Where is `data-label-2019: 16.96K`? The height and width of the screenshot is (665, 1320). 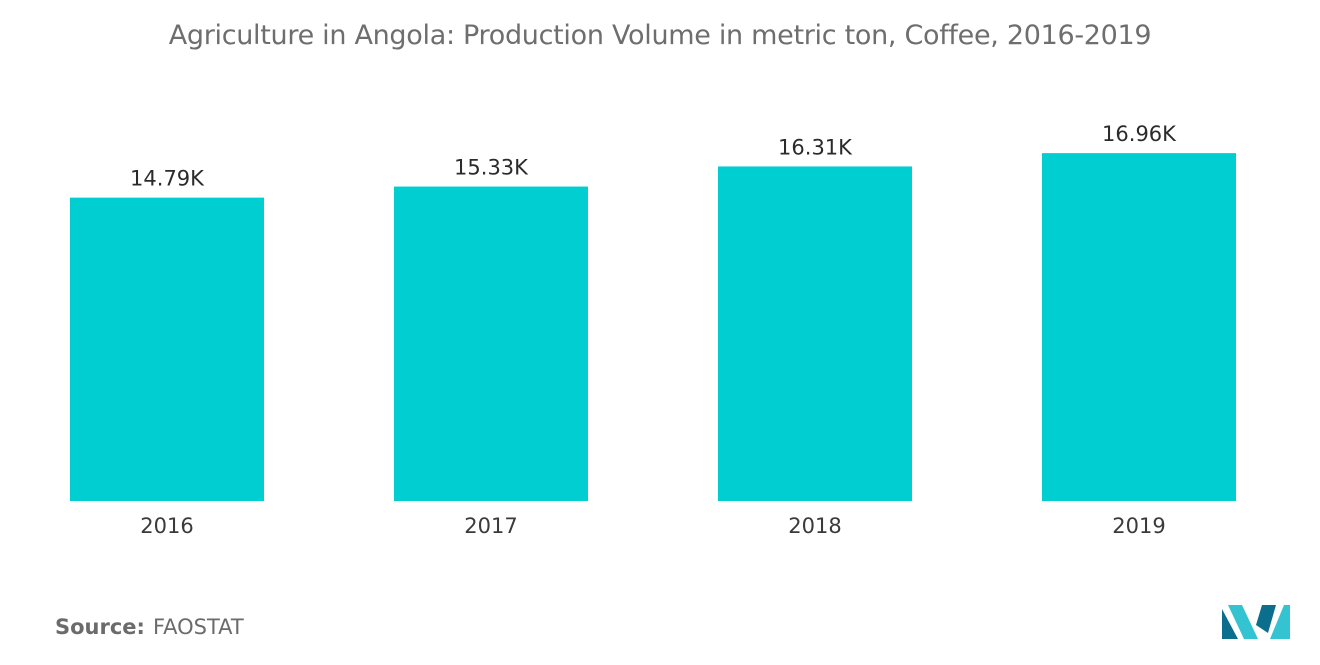
data-label-2019: 16.96K is located at coordinates (1139, 134).